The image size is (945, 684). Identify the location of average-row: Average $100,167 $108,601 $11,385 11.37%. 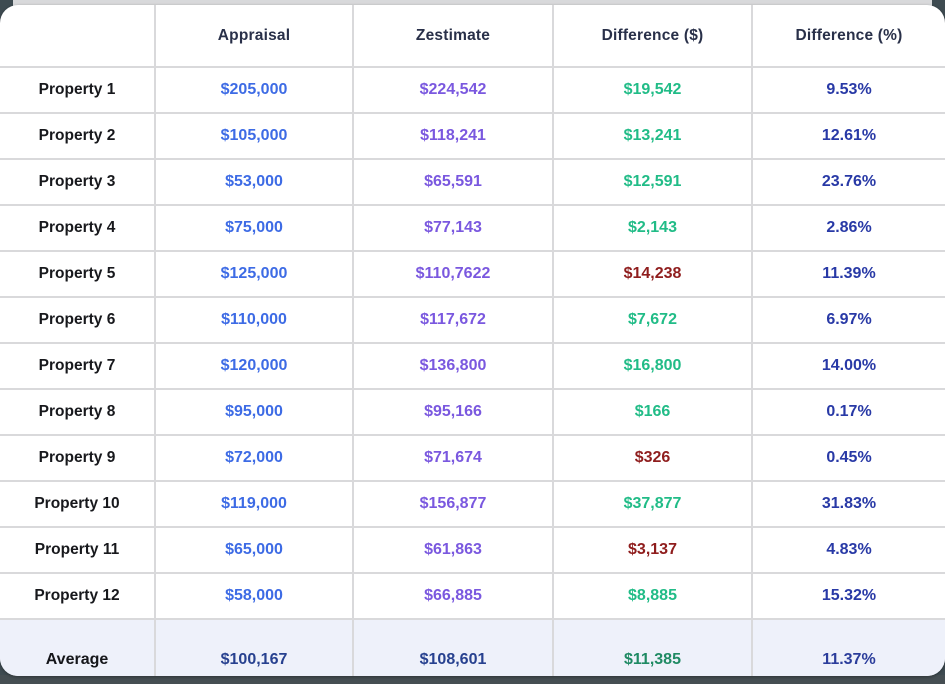
(472, 647).